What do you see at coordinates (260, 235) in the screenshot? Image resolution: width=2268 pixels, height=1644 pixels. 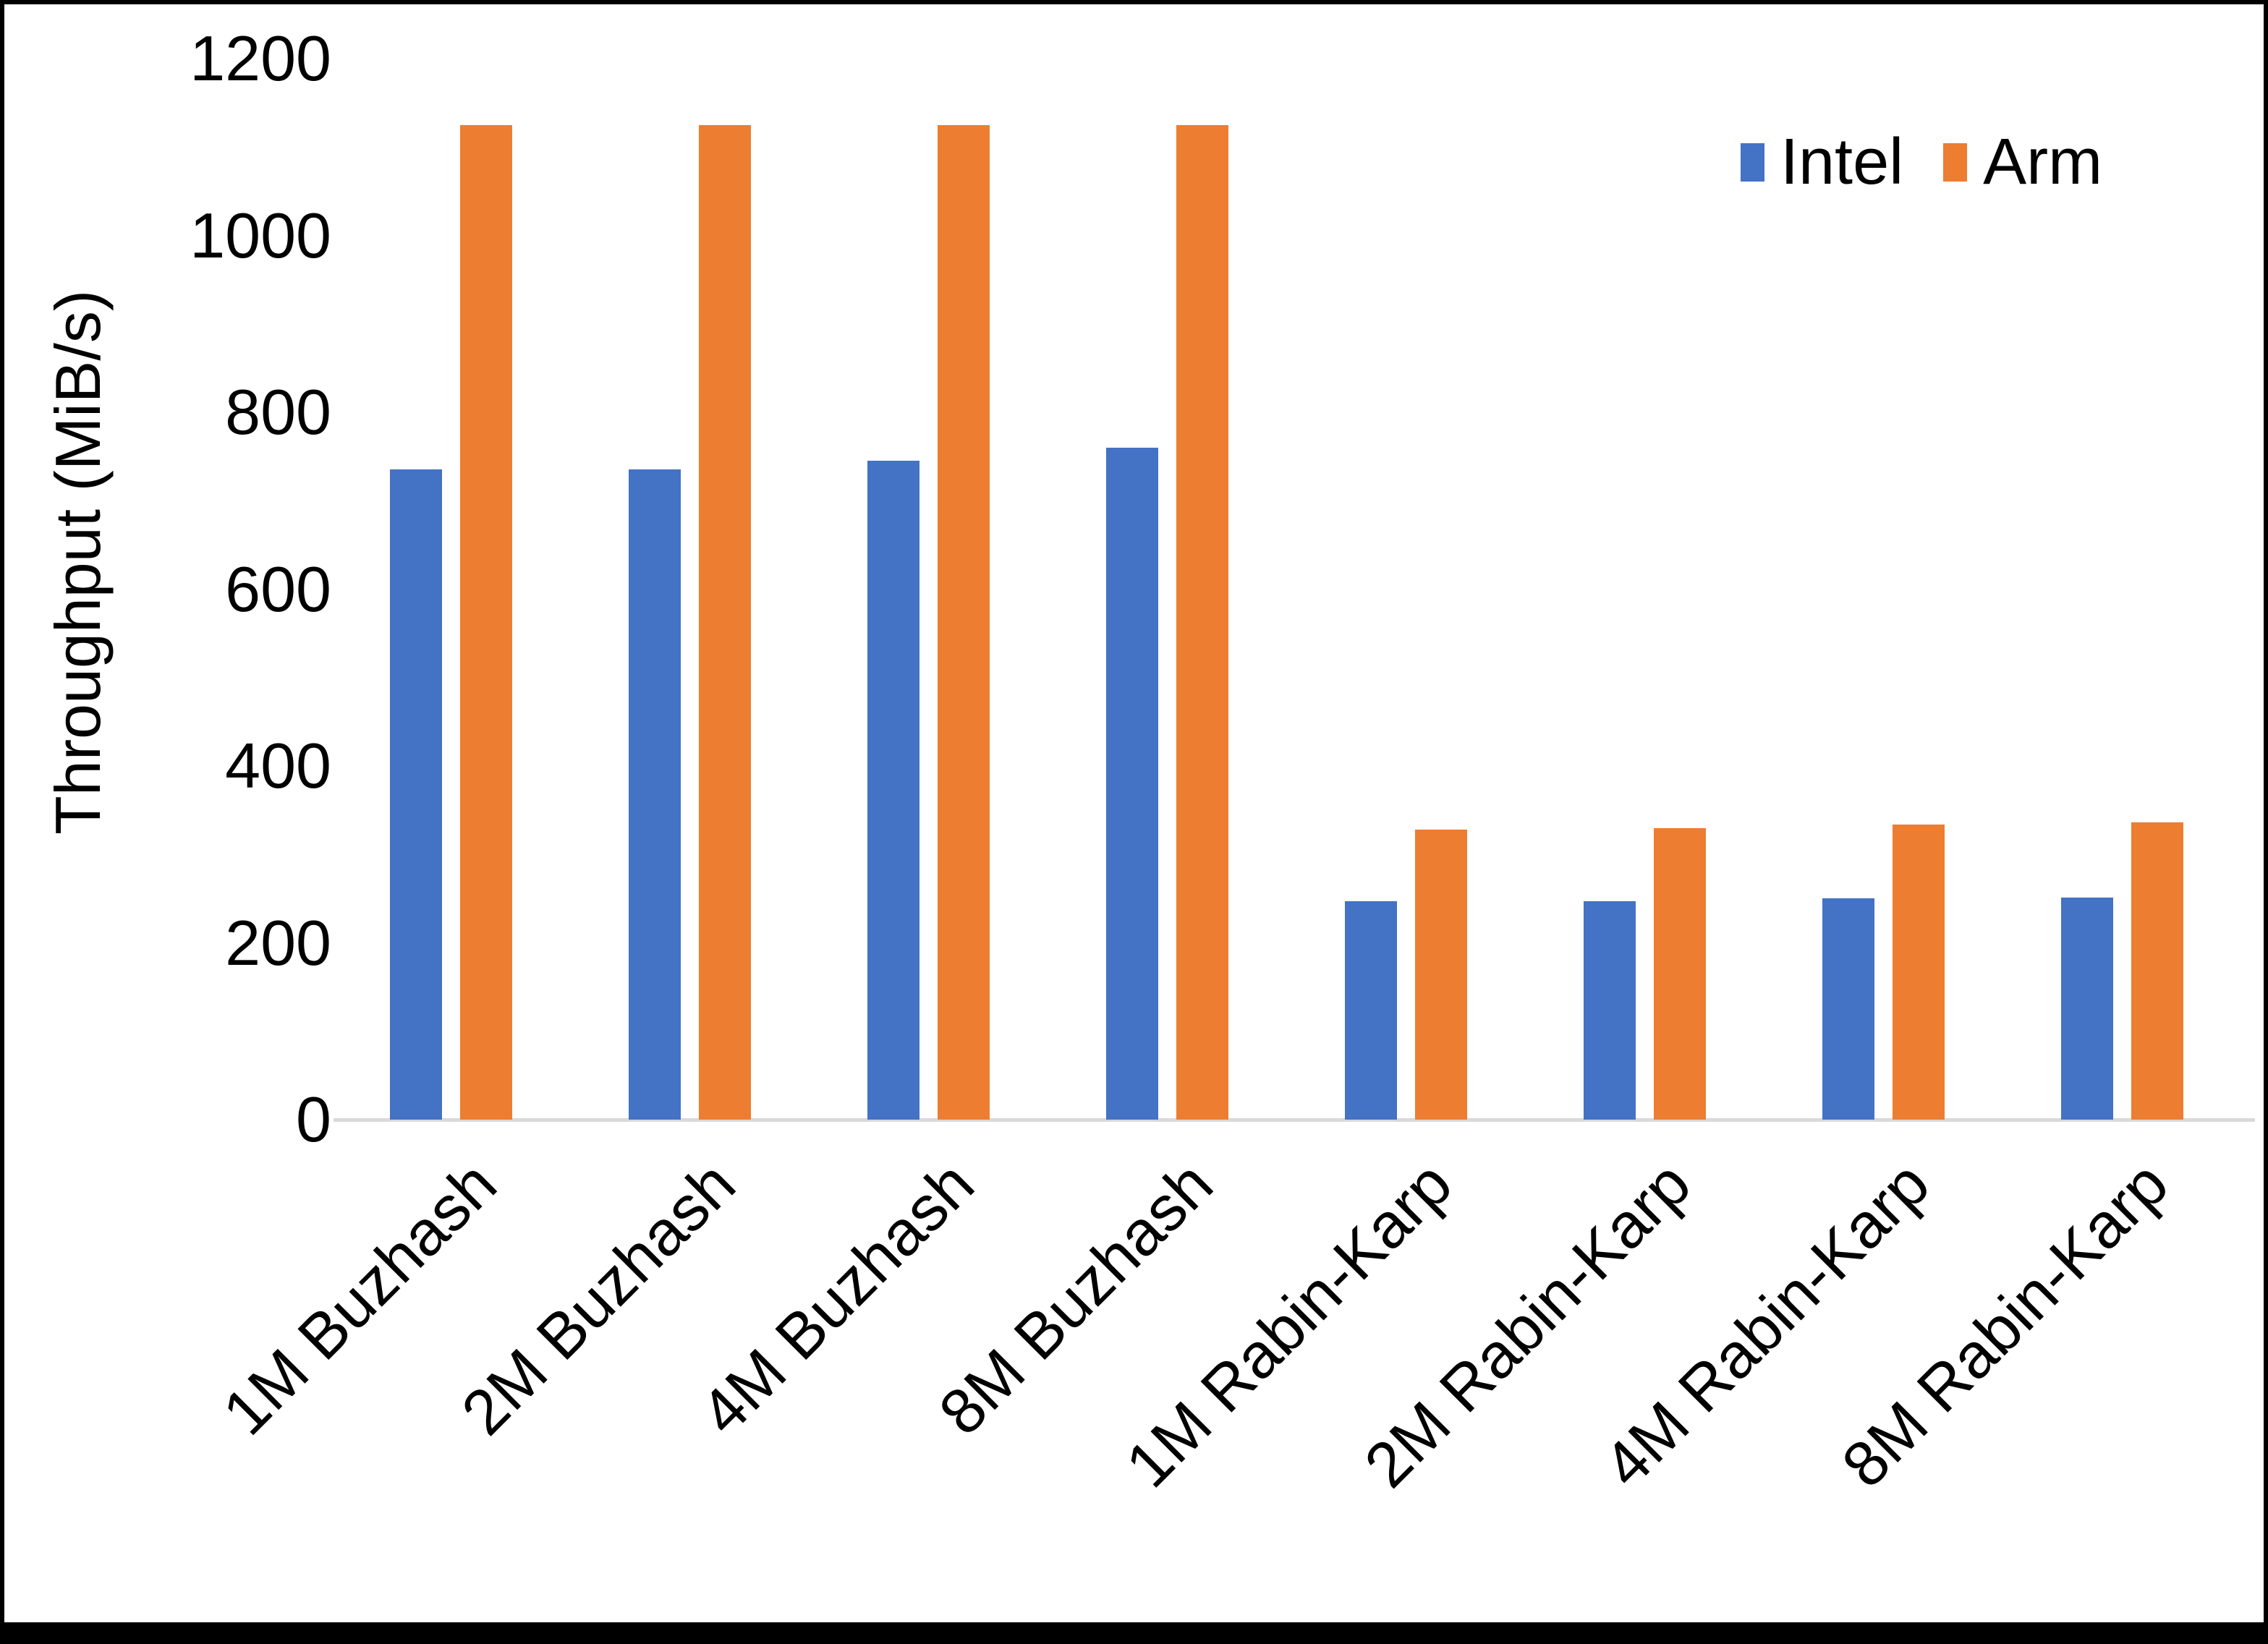 I see `y-tick-label-1000: 1000` at bounding box center [260, 235].